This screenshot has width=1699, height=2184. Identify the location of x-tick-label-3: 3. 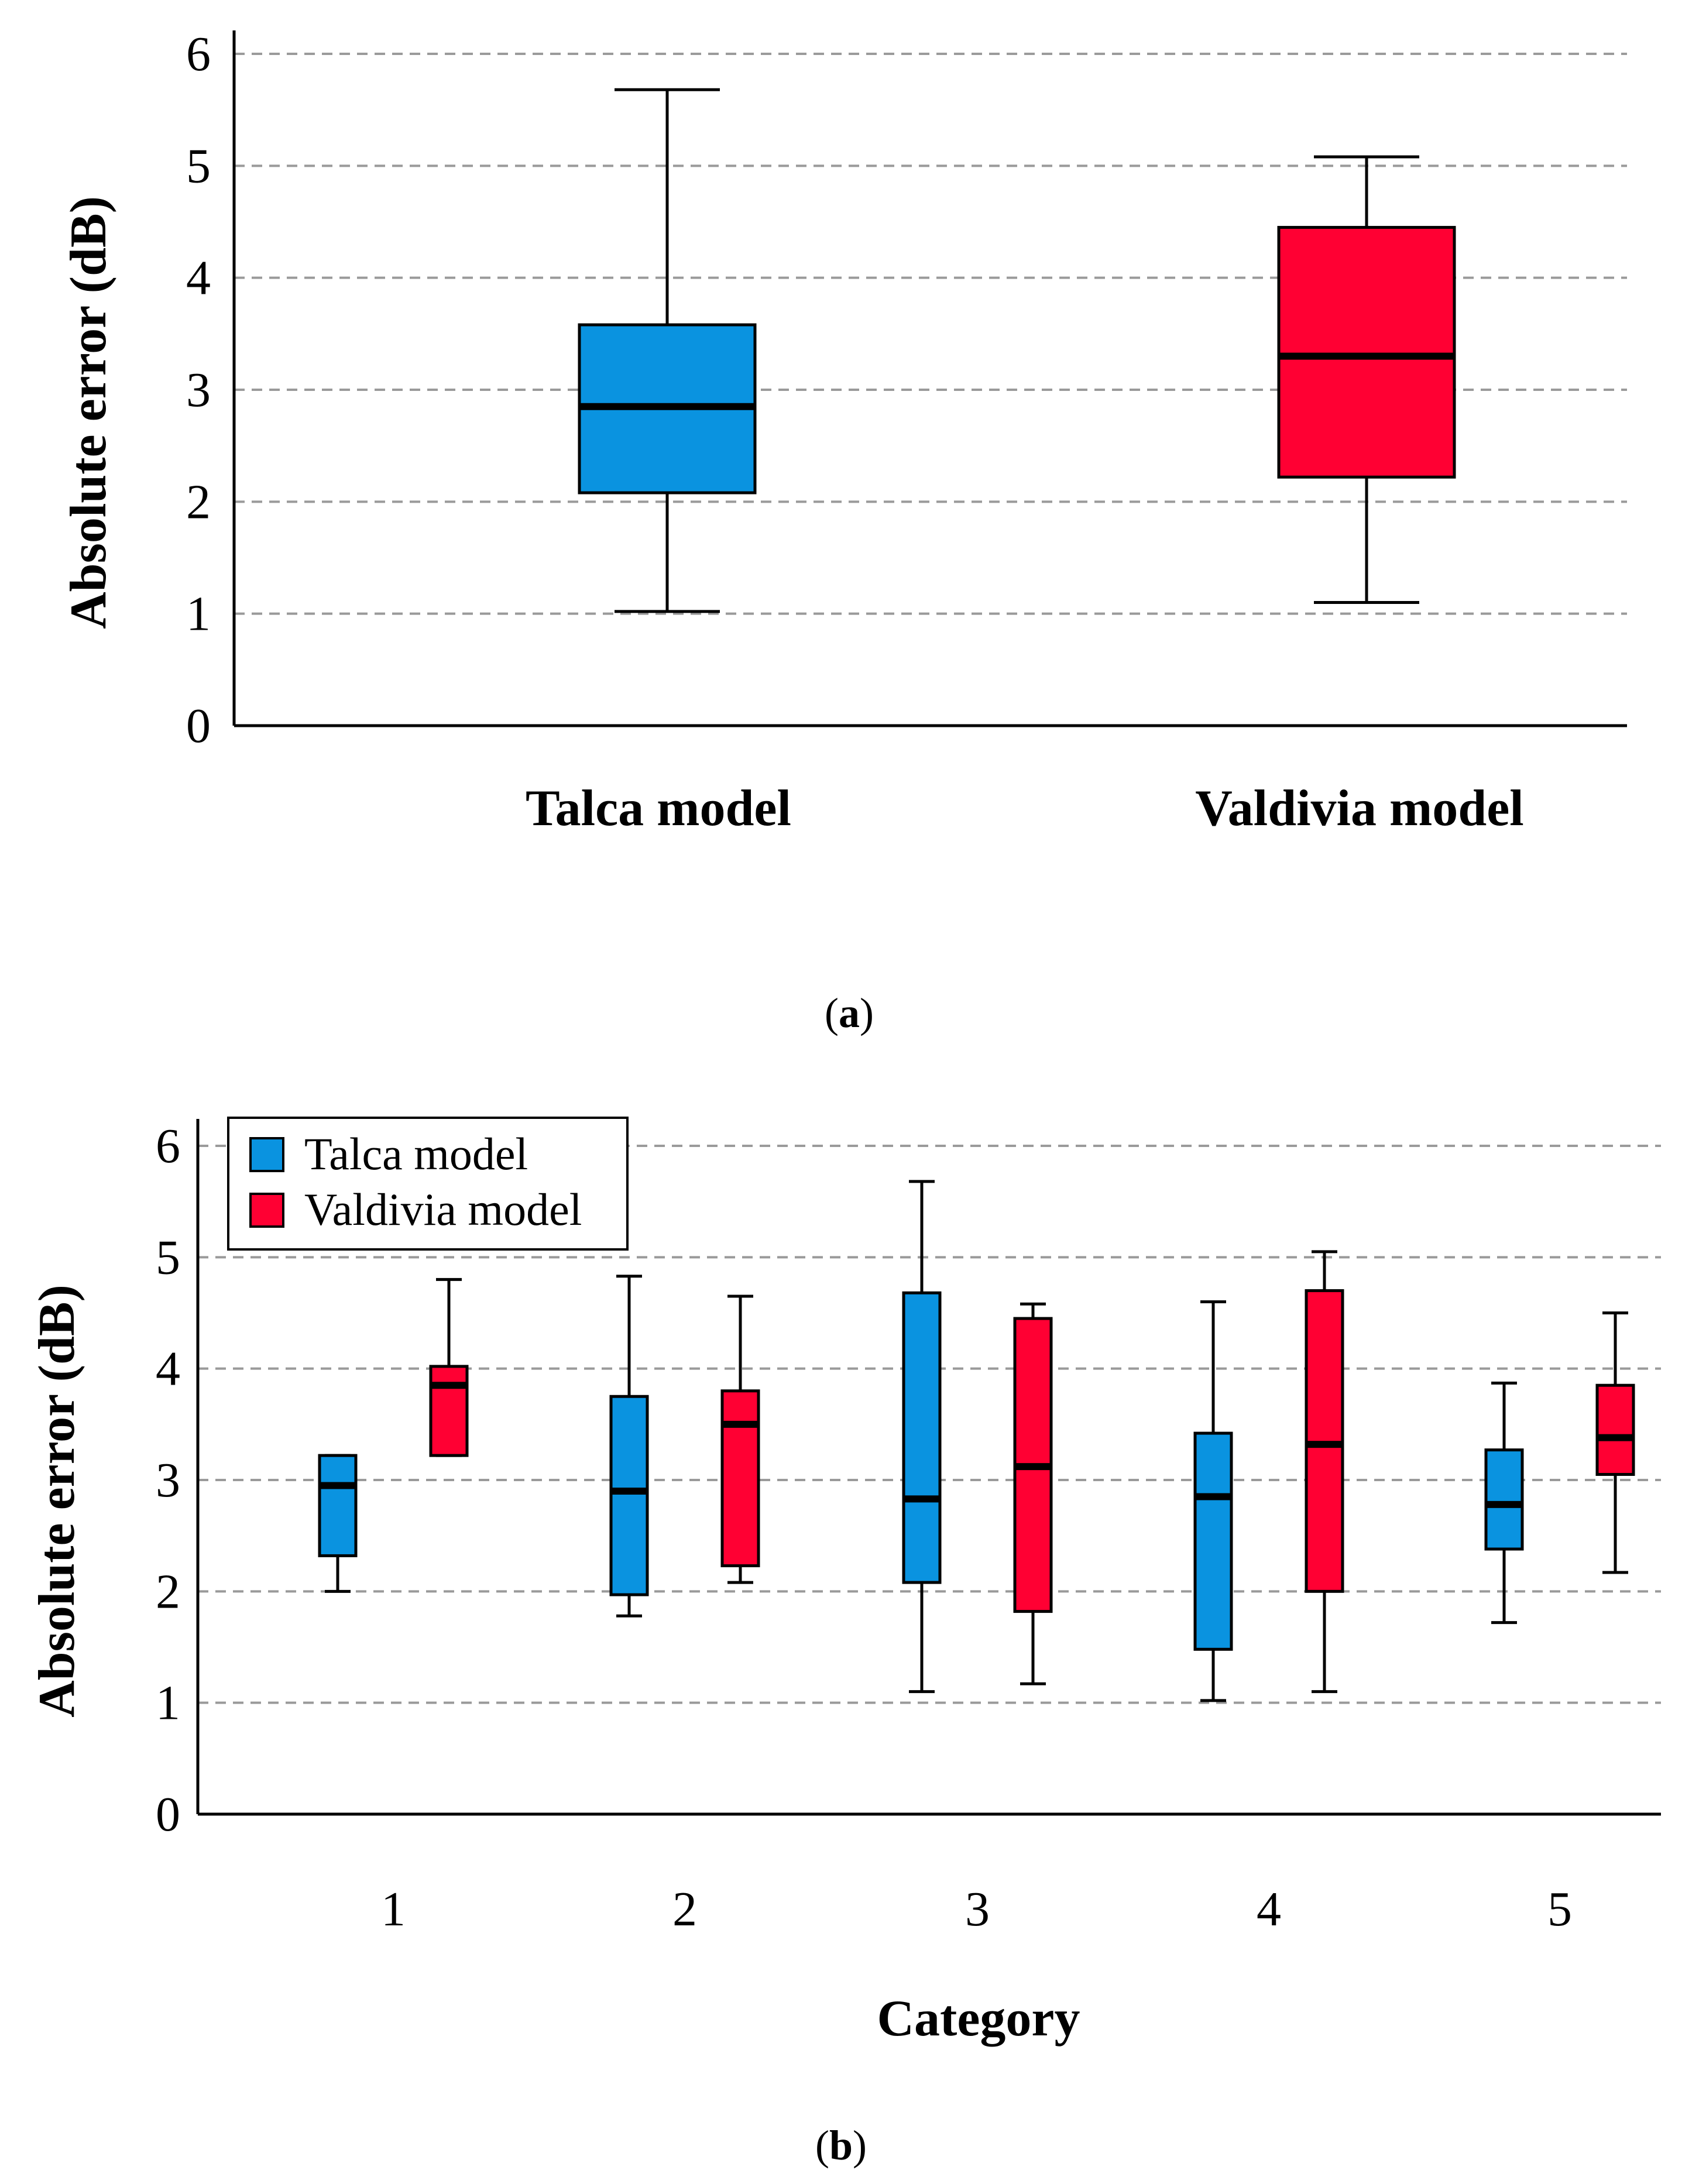
(977, 1909).